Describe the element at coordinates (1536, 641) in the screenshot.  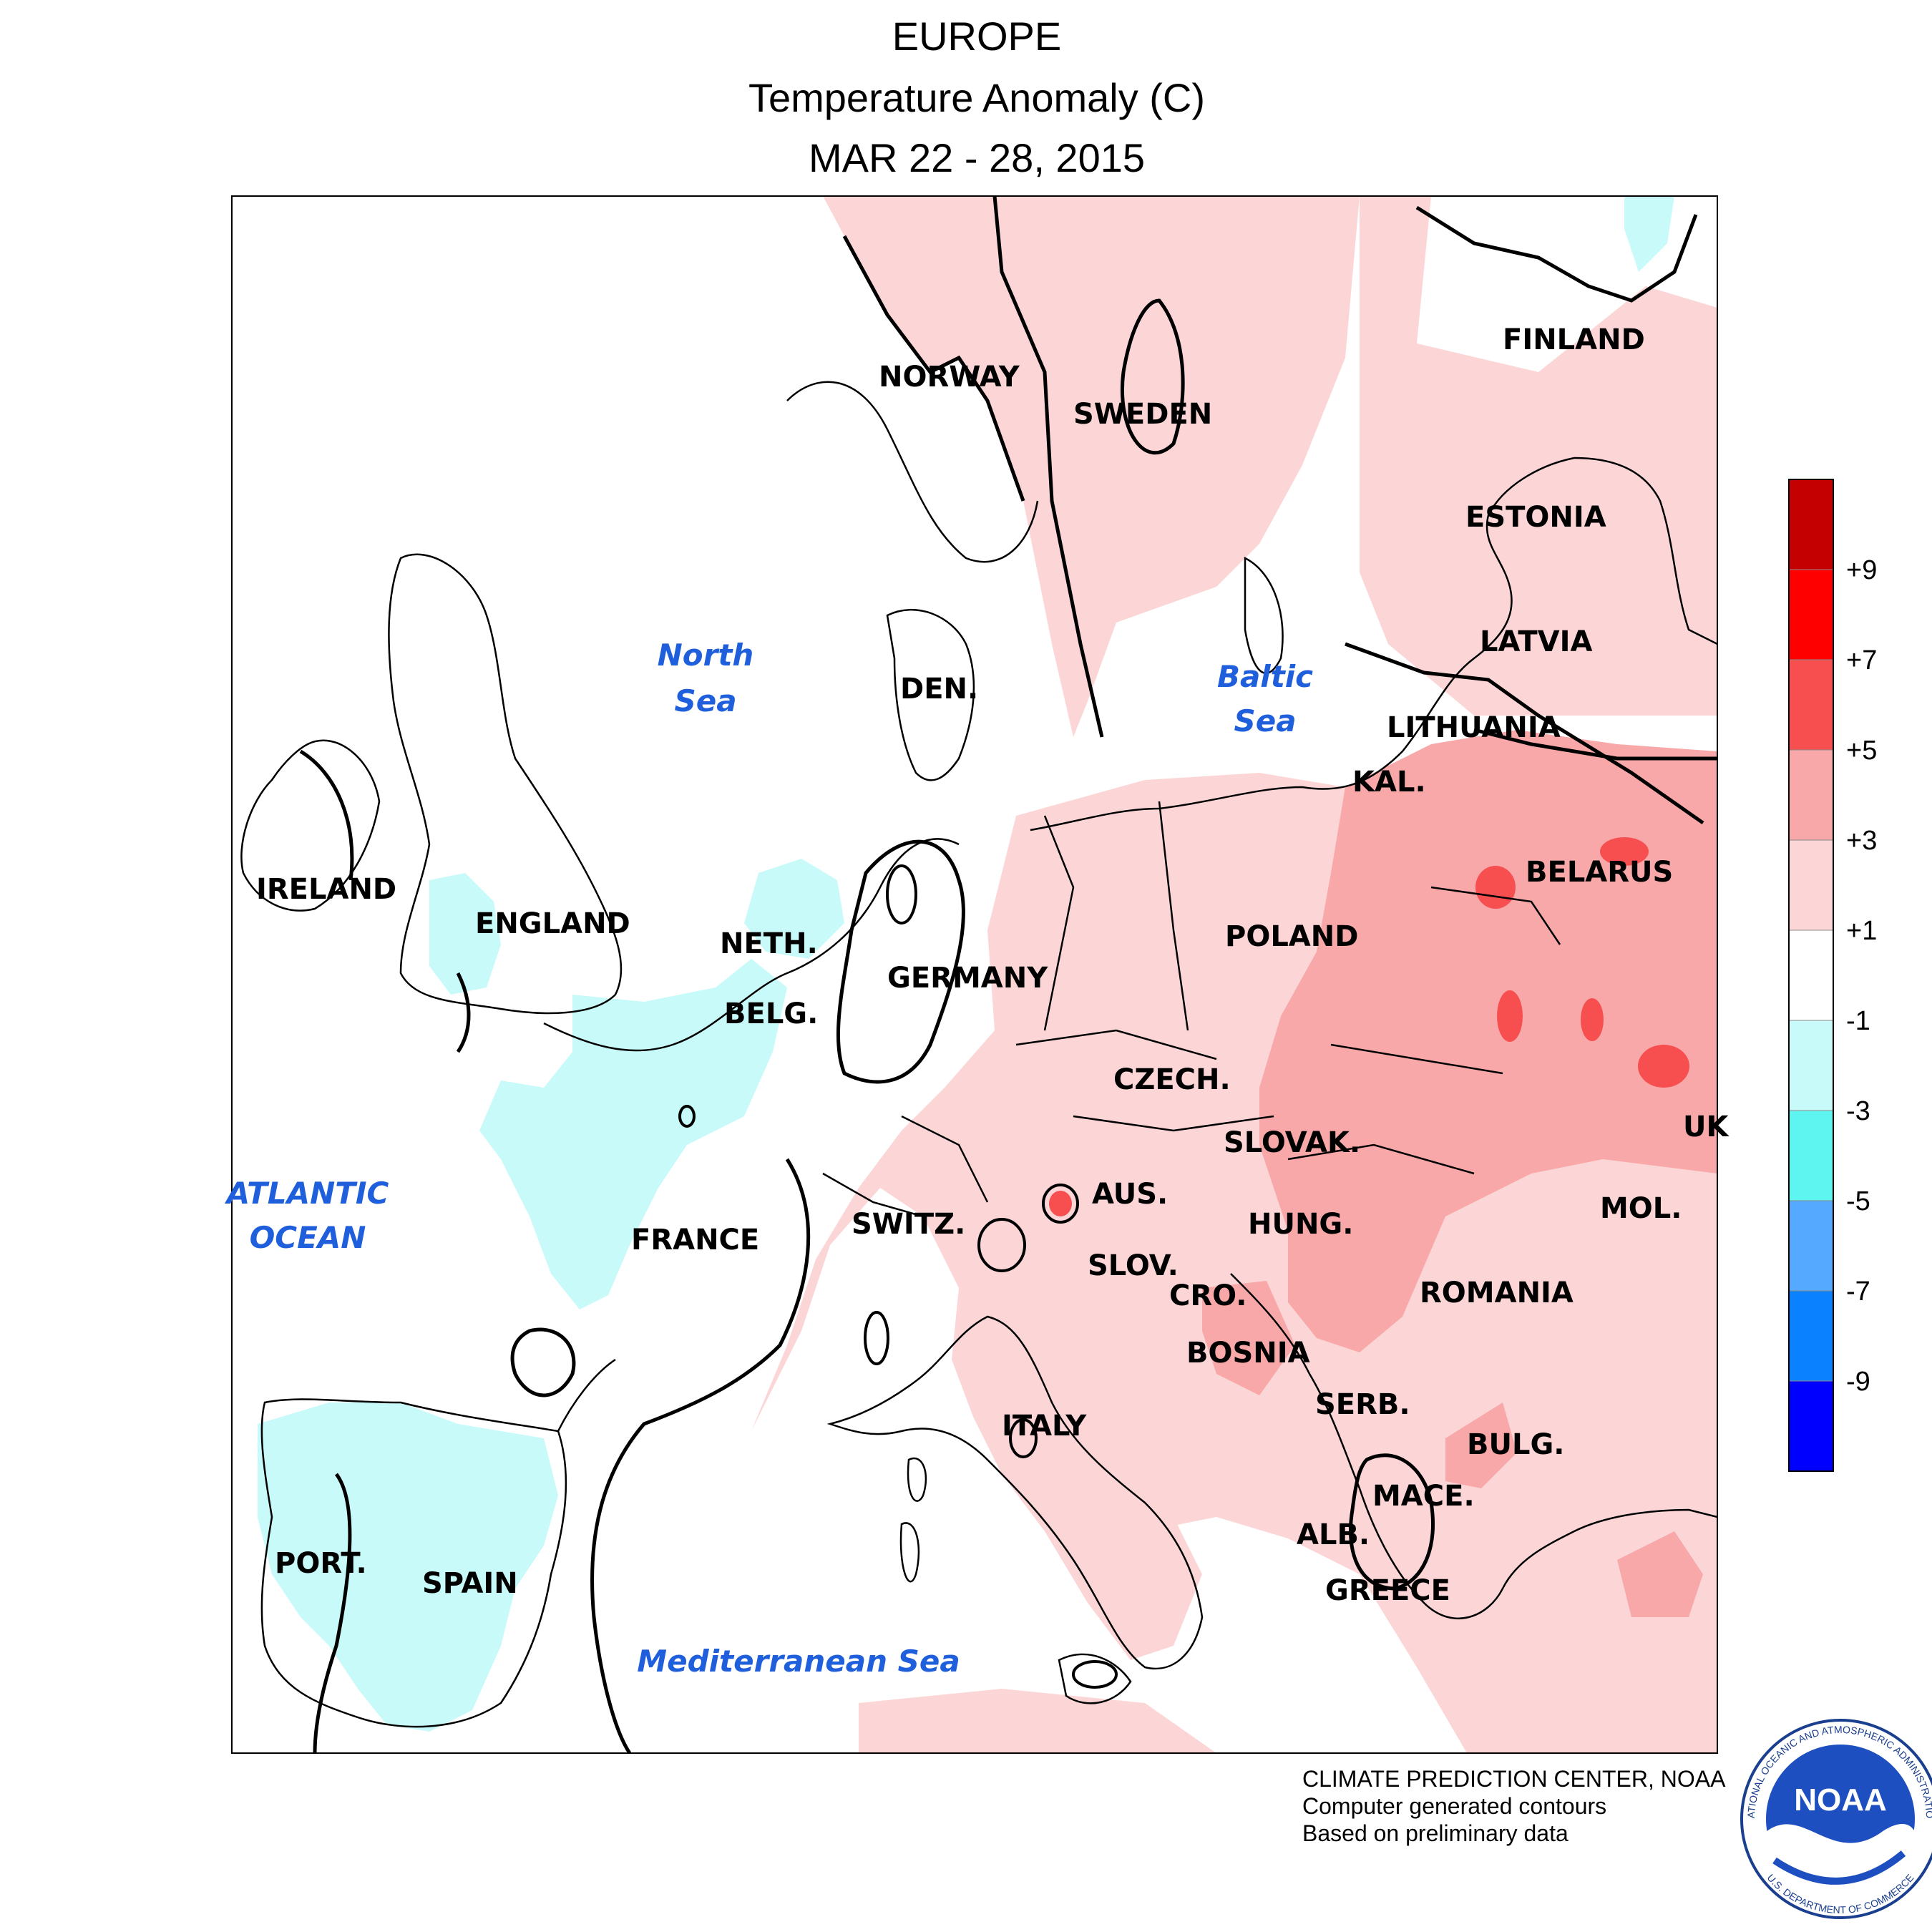
I see `label-latvia: LATVIA` at that location.